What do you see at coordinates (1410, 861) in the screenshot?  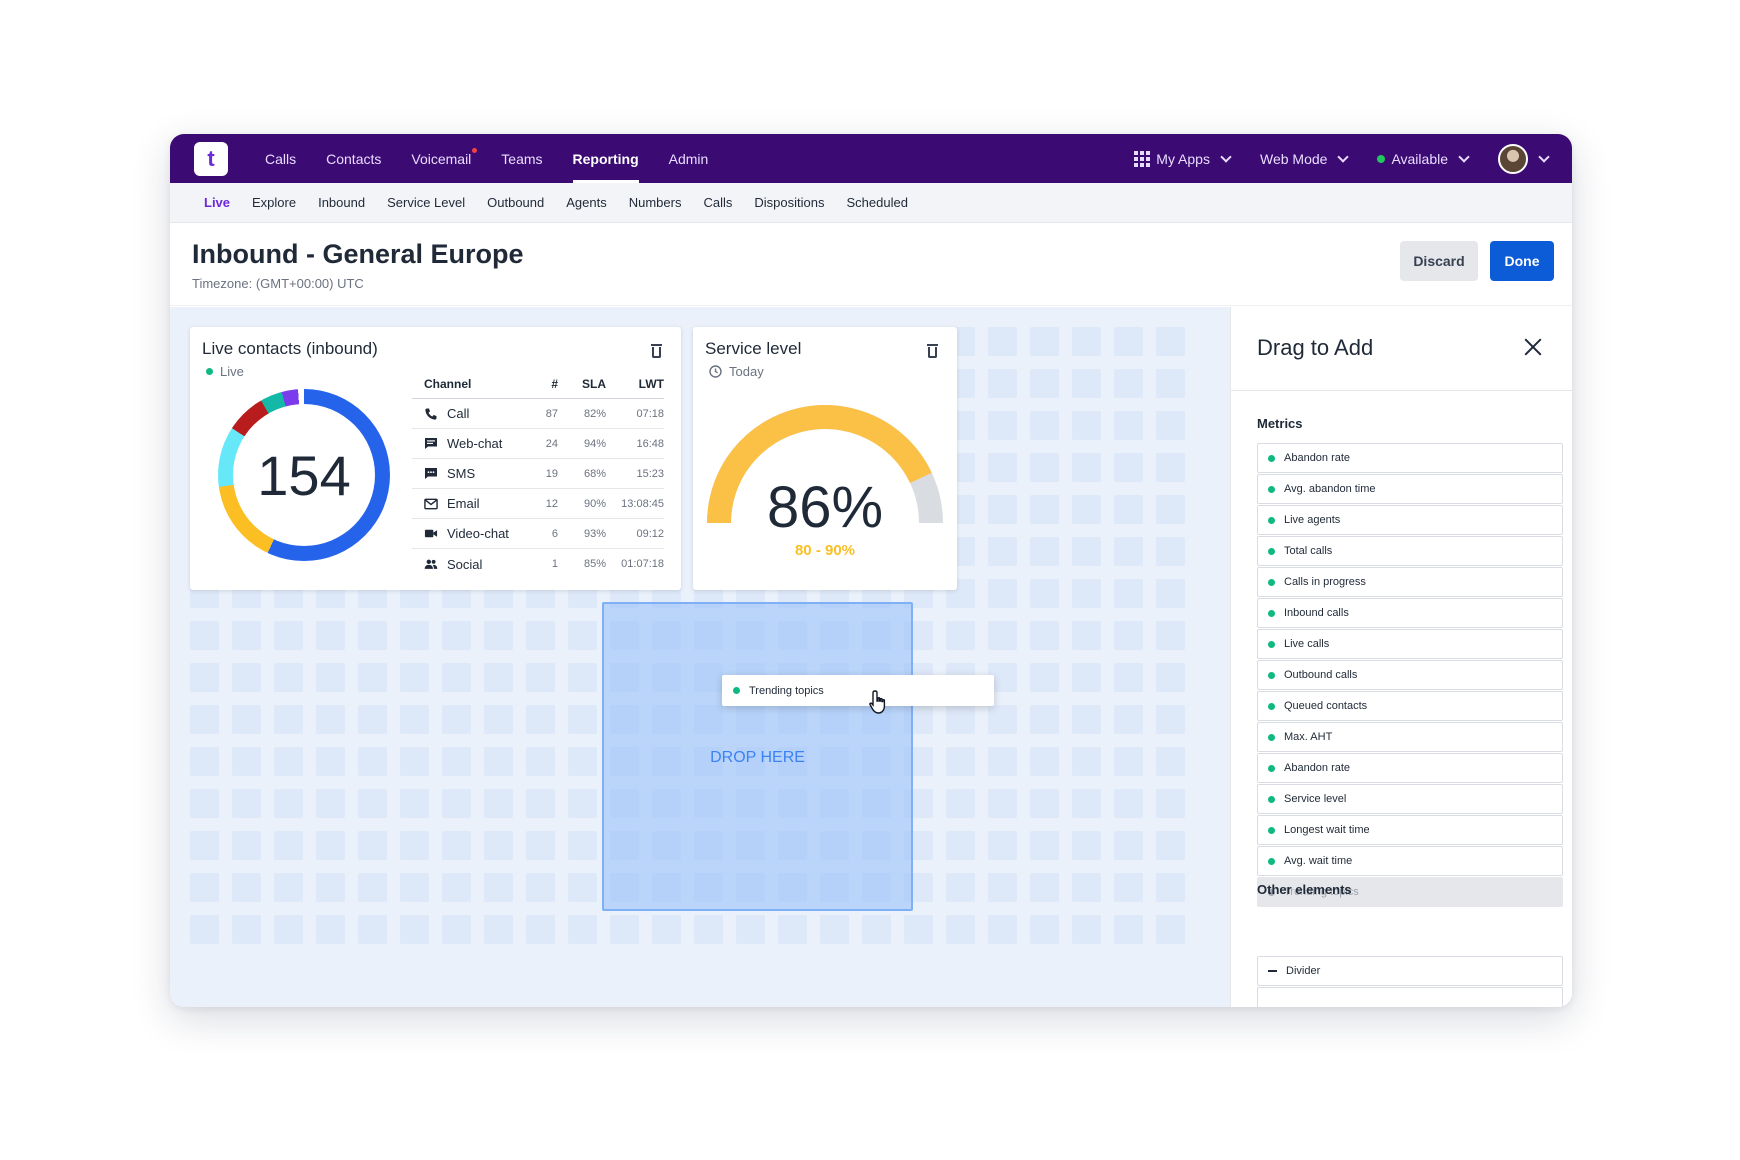 I see `metric-item-avg-wait-time: Avg. wait time` at bounding box center [1410, 861].